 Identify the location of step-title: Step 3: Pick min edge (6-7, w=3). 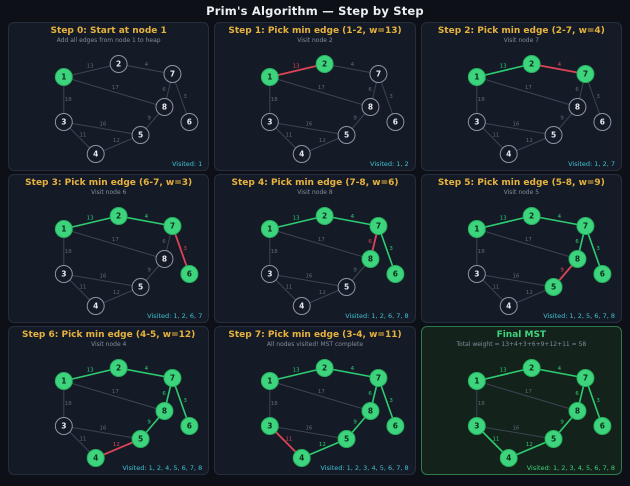
(109, 183).